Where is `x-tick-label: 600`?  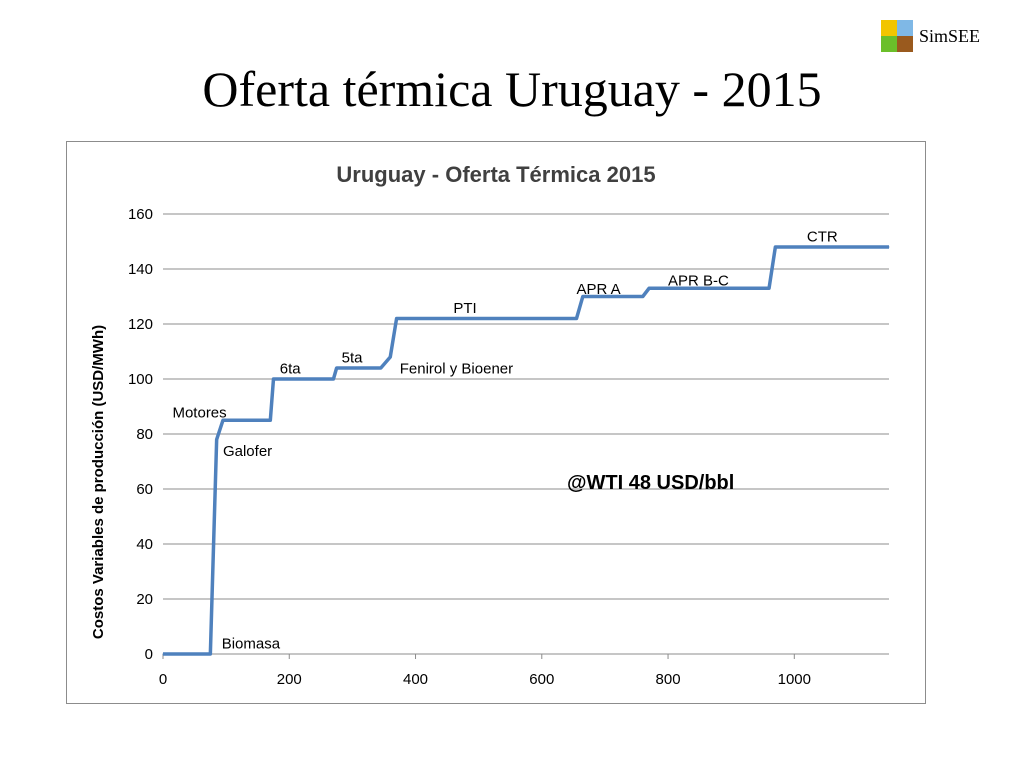
x-tick-label: 600 is located at coordinates (541, 679).